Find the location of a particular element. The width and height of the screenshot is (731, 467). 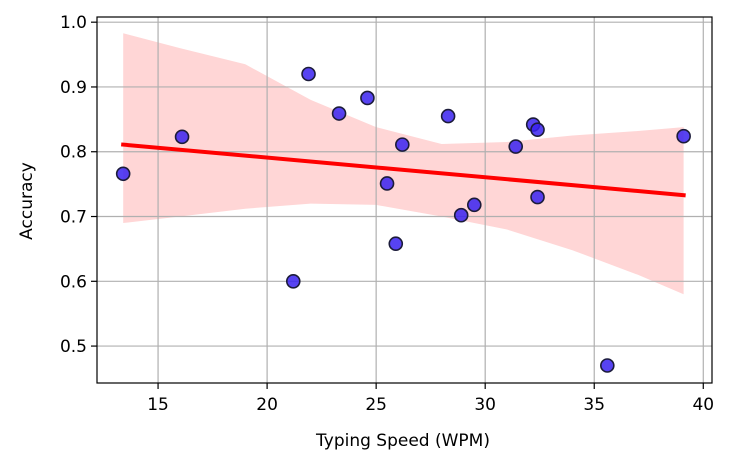

x-tick-label: 20 is located at coordinates (267, 405).